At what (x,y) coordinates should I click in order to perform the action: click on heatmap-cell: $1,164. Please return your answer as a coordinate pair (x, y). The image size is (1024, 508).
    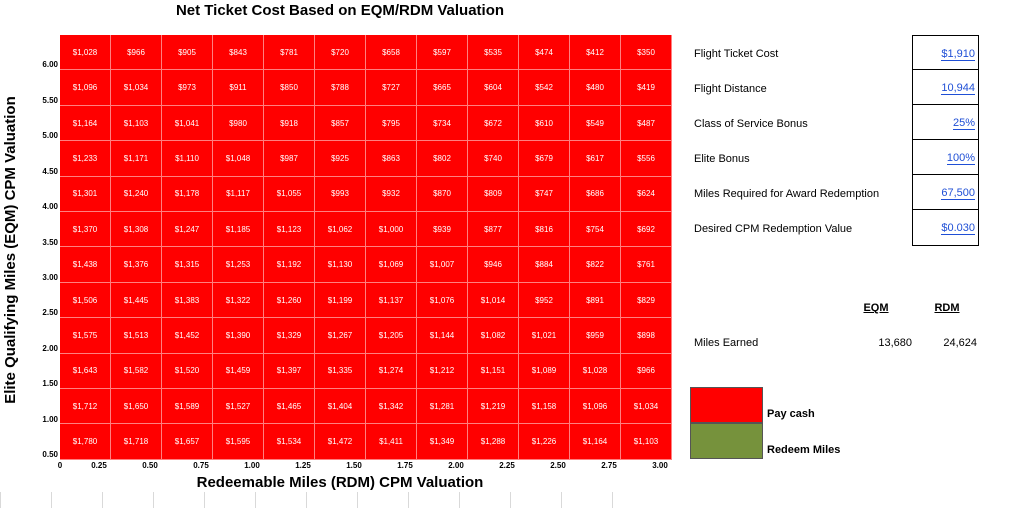
    Looking at the image, I should click on (595, 442).